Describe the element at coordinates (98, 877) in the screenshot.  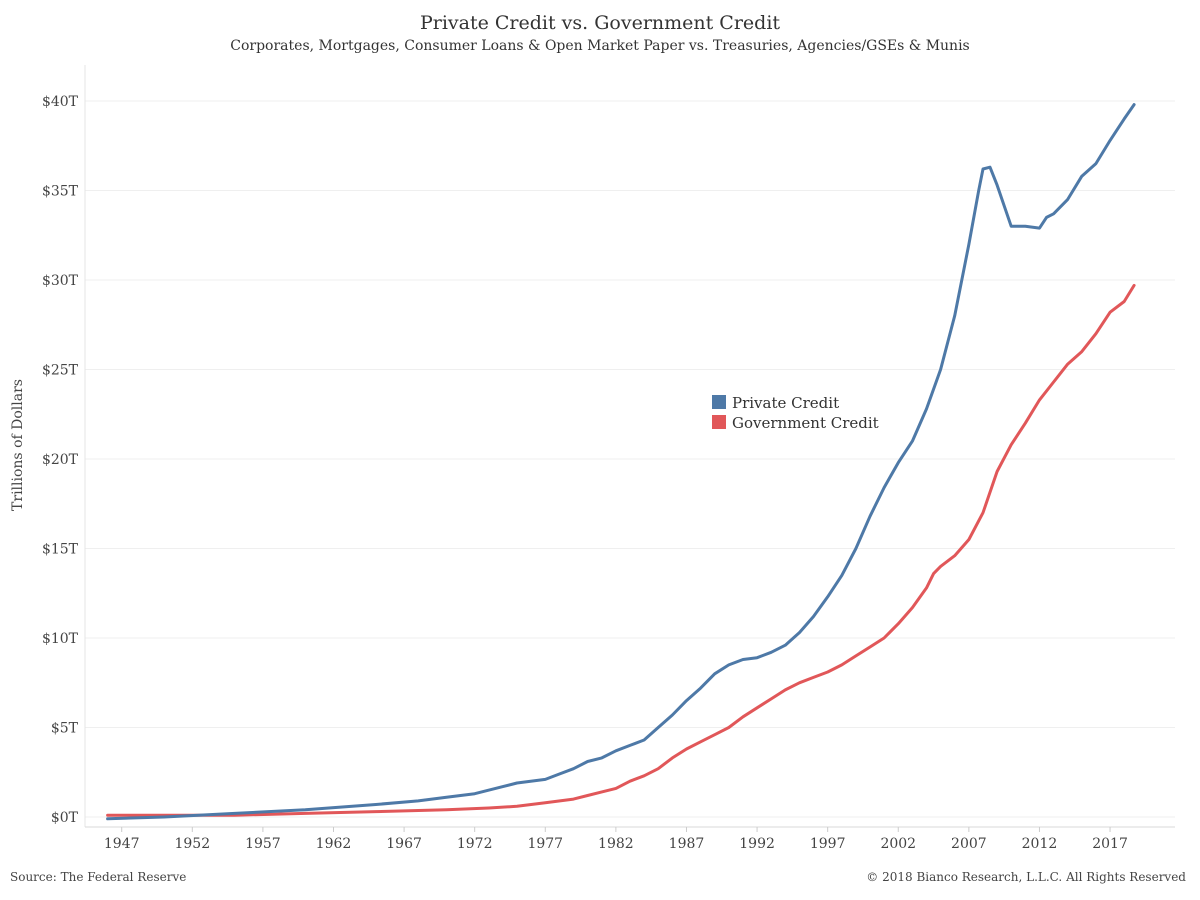
I see `source-note: Source: The Federal Reserve` at that location.